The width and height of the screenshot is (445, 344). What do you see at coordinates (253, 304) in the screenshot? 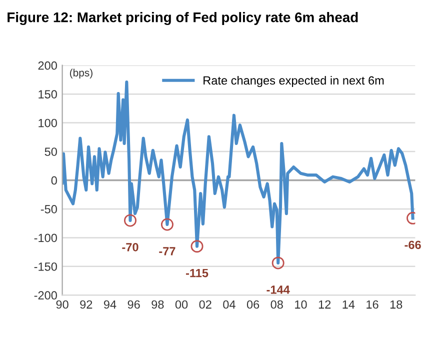
I see `x-tick-label: 06` at bounding box center [253, 304].